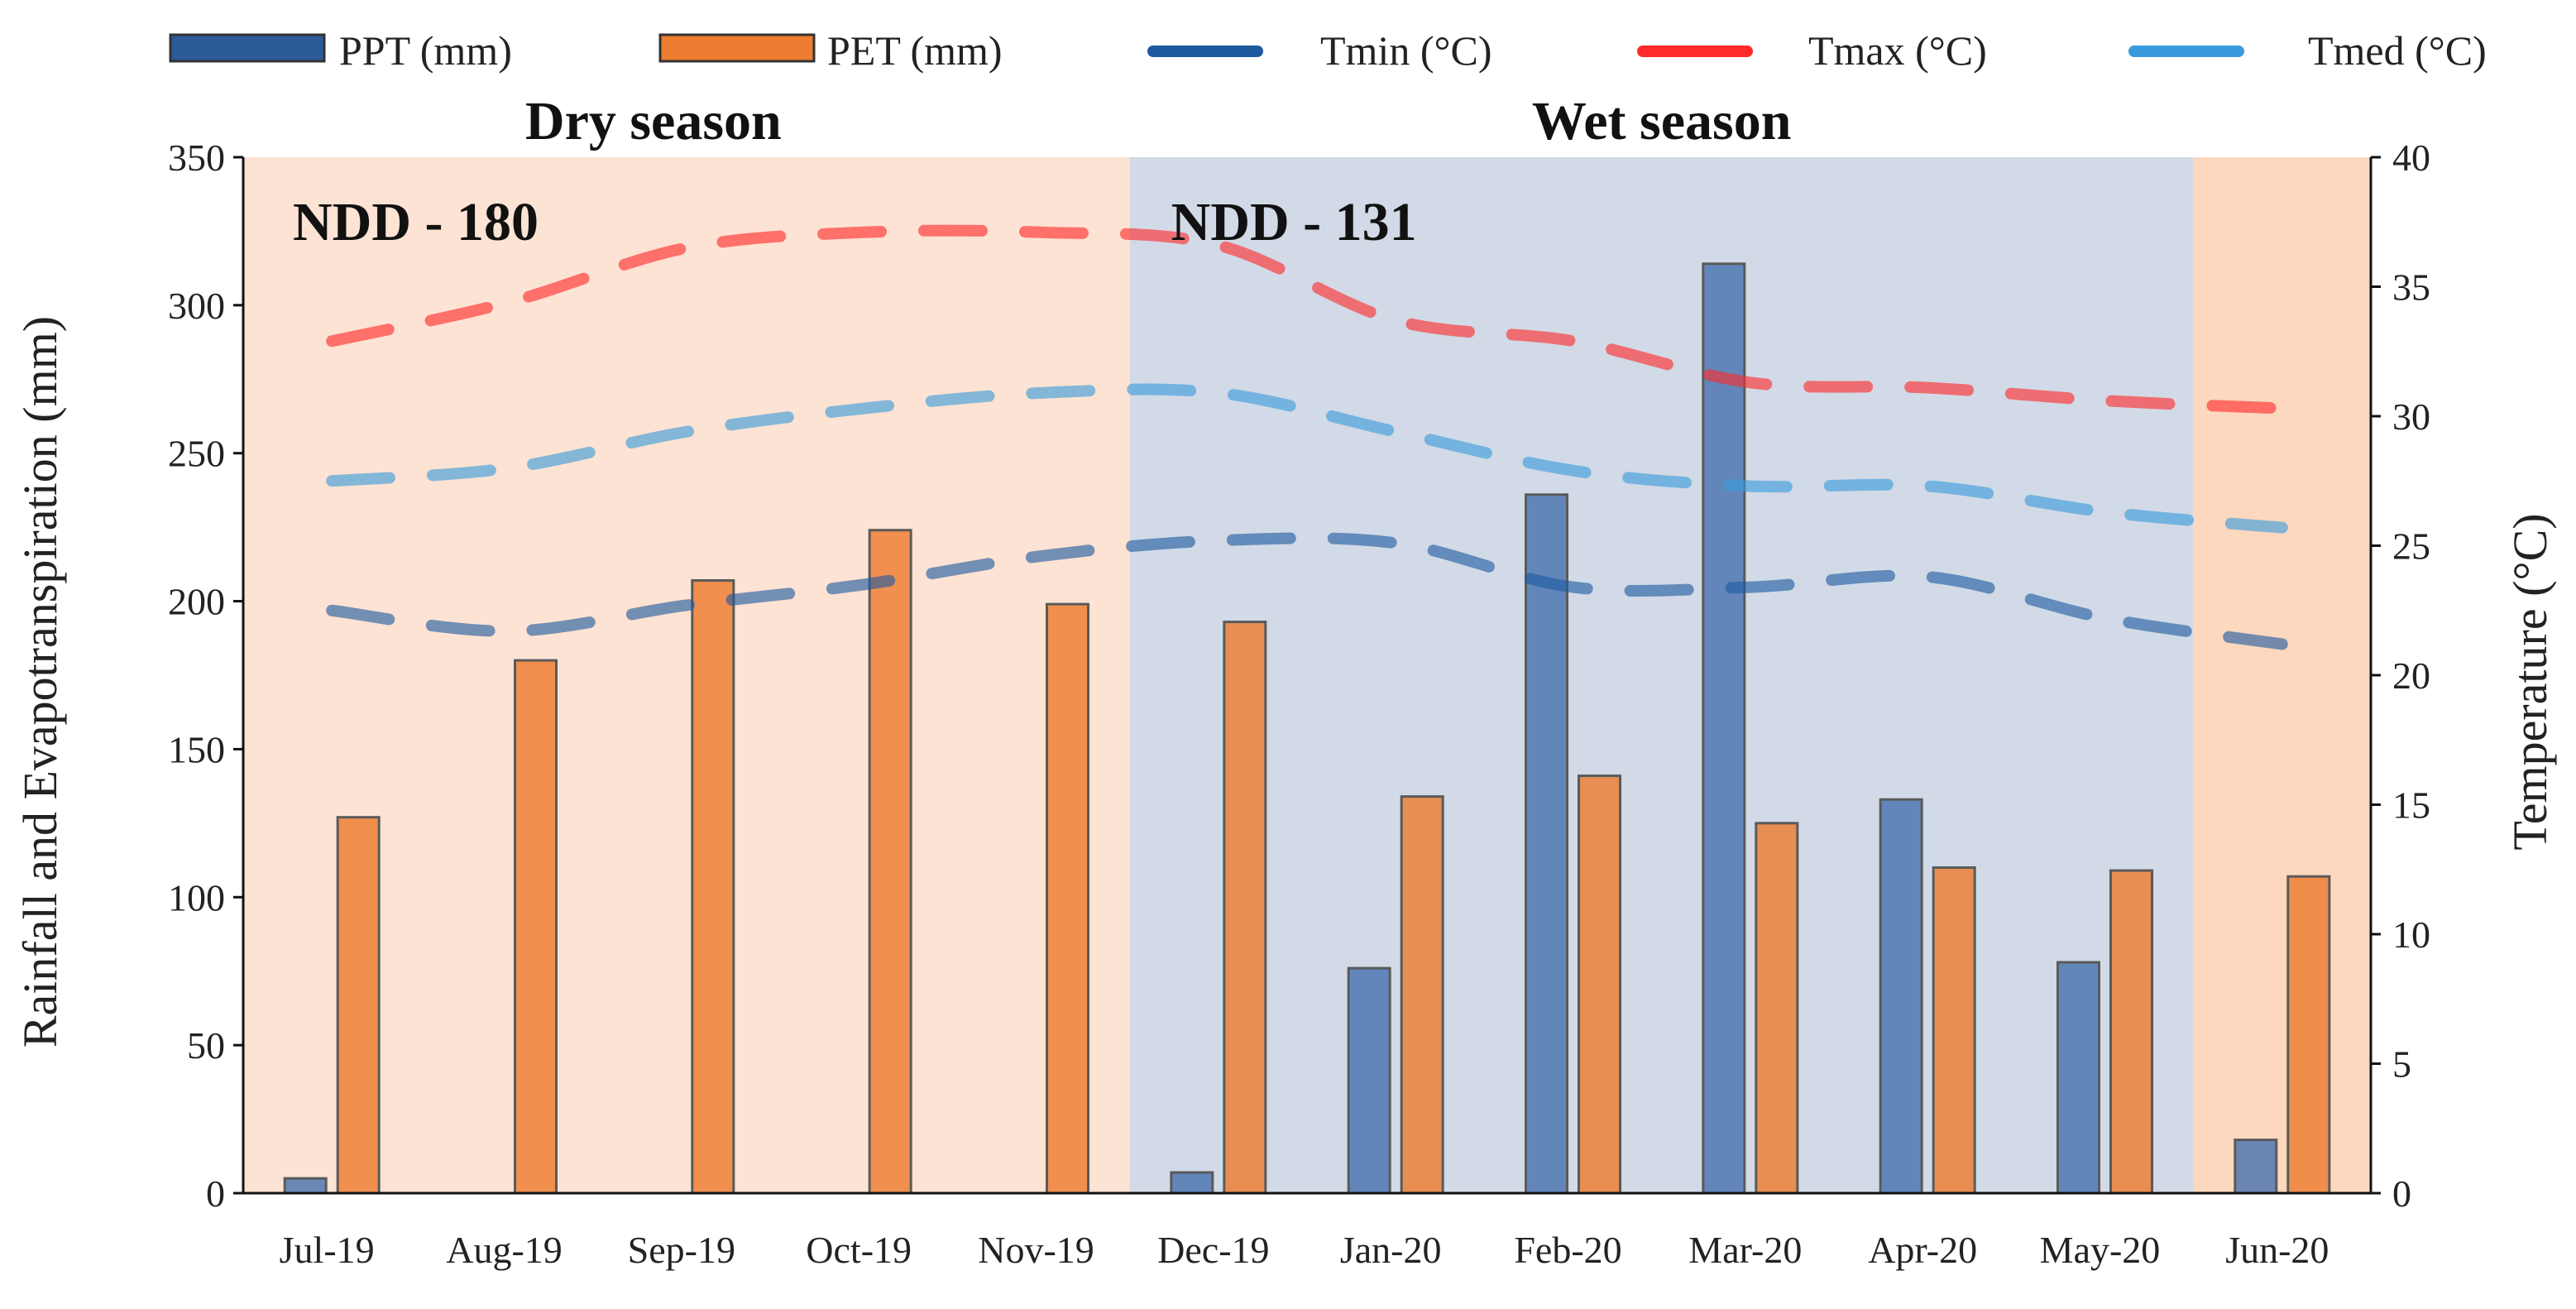  Describe the element at coordinates (247, 48) in the screenshot. I see `legend-swatch-ppt` at that location.